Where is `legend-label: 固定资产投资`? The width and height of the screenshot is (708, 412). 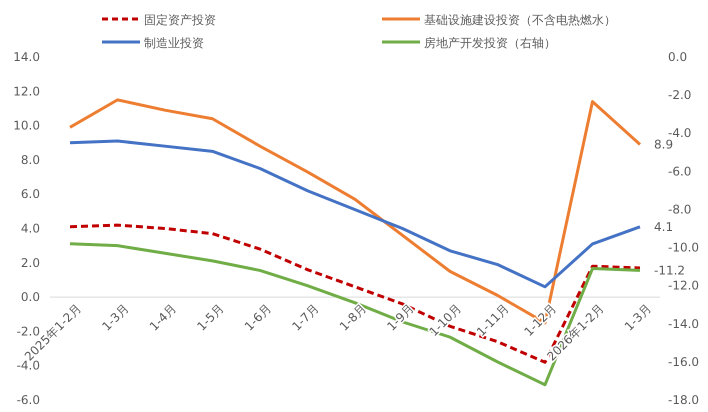 legend-label: 固定资产投资 is located at coordinates (180, 20).